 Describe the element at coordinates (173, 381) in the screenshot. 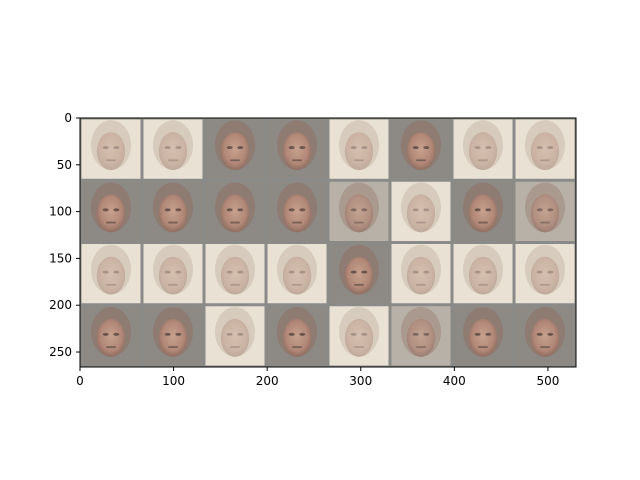

I see `x-tick-label: 100` at that location.